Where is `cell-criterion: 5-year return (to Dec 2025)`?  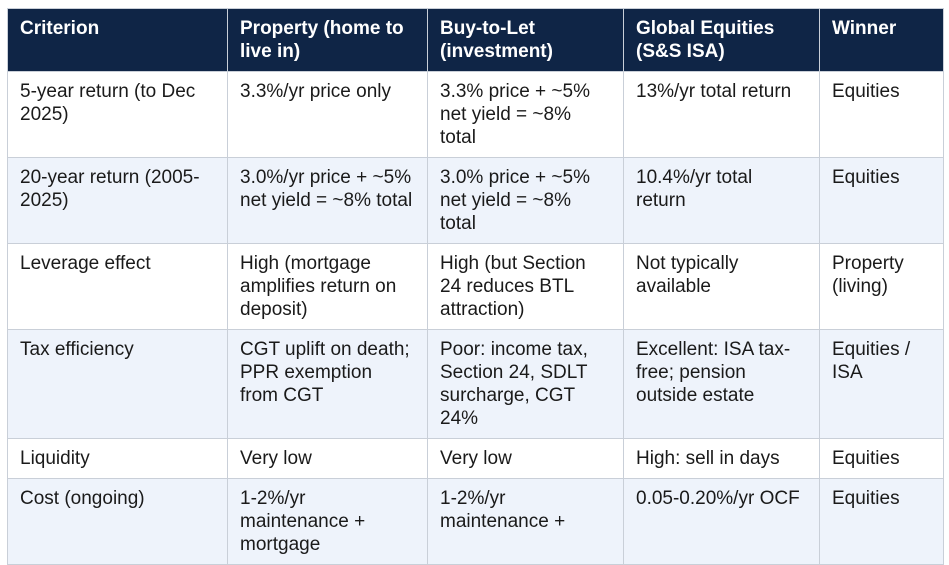 cell-criterion: 5-year return (to Dec 2025) is located at coordinates (117, 114).